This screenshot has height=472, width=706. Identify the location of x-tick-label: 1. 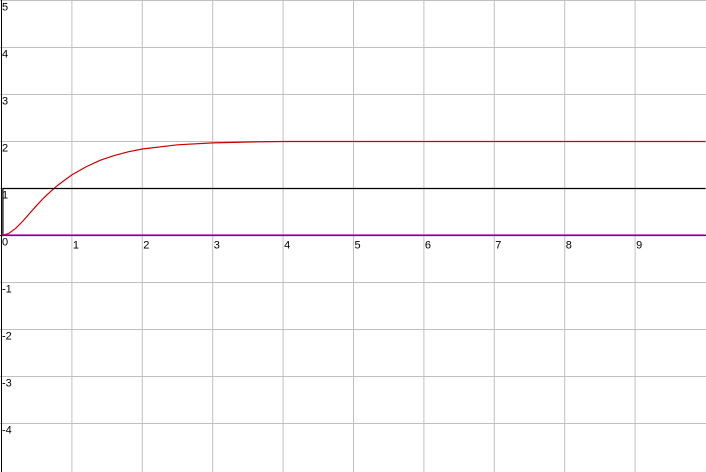
(76, 246).